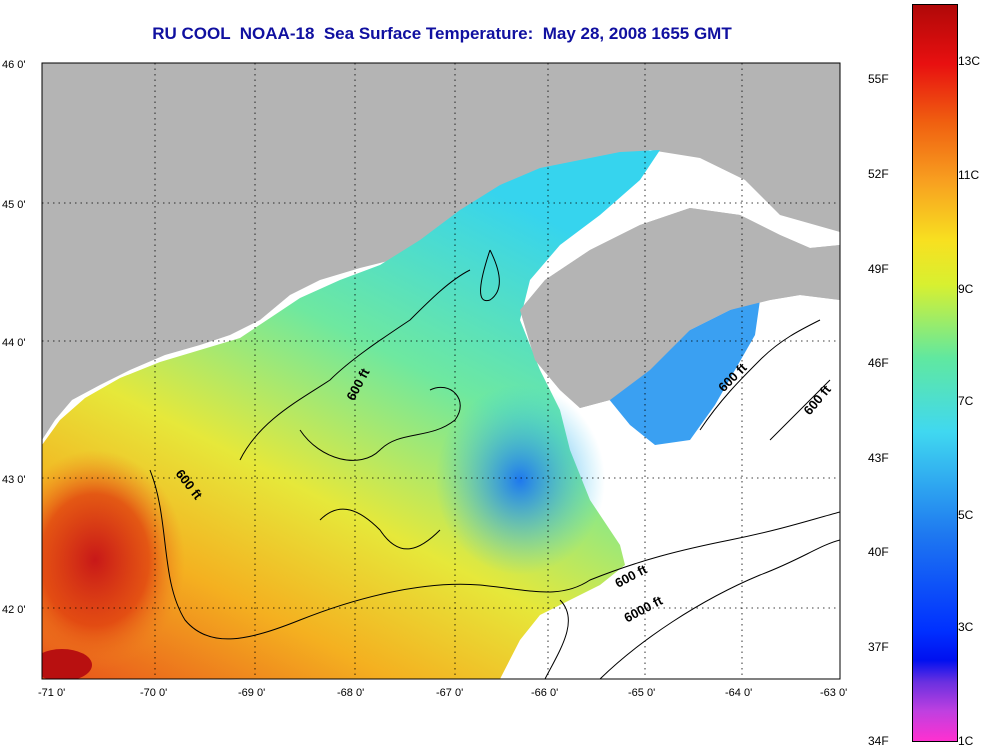  What do you see at coordinates (878, 269) in the screenshot?
I see `colorbar-label-f: 49F` at bounding box center [878, 269].